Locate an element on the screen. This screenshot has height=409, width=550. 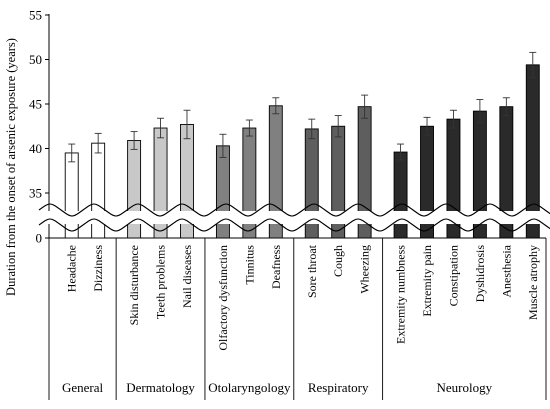
category-label: Nail diseases is located at coordinates (187, 276).